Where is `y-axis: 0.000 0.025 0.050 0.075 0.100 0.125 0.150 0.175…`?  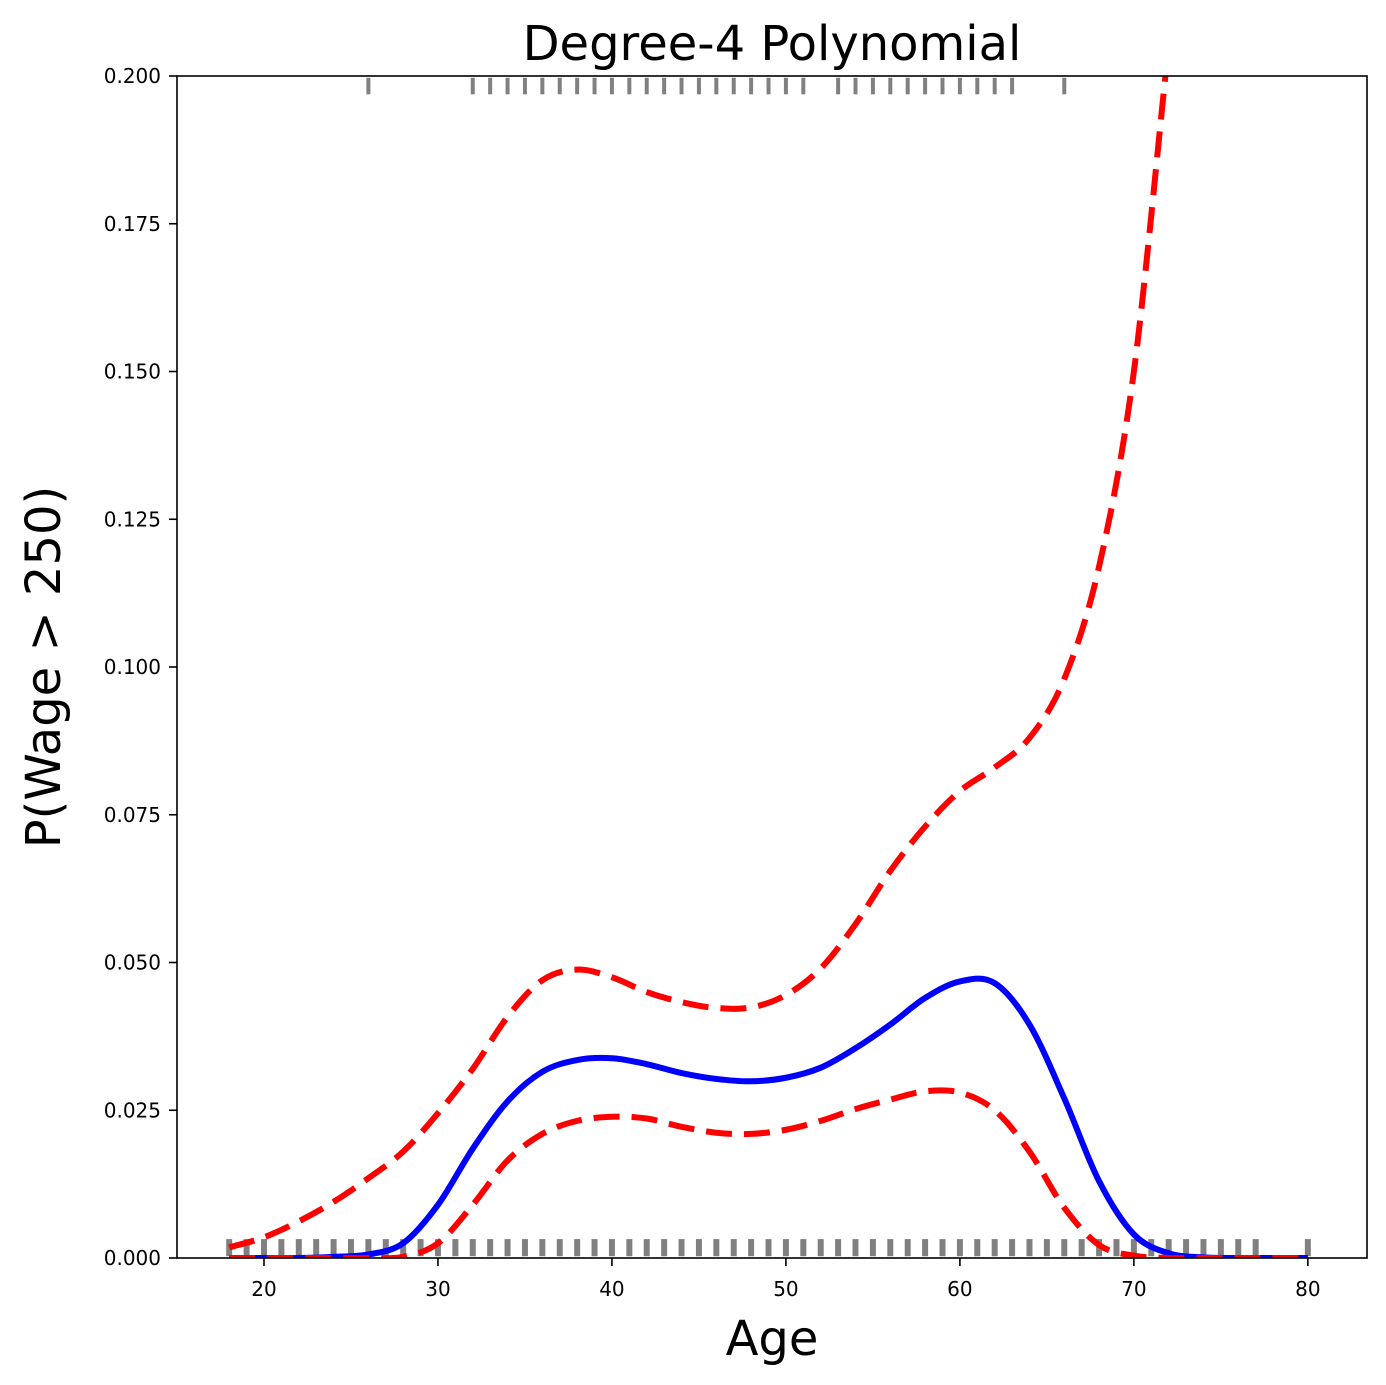
y-axis: 0.000 0.025 0.050 0.075 0.100 0.125 0.150 0.175… is located at coordinates (140, 667).